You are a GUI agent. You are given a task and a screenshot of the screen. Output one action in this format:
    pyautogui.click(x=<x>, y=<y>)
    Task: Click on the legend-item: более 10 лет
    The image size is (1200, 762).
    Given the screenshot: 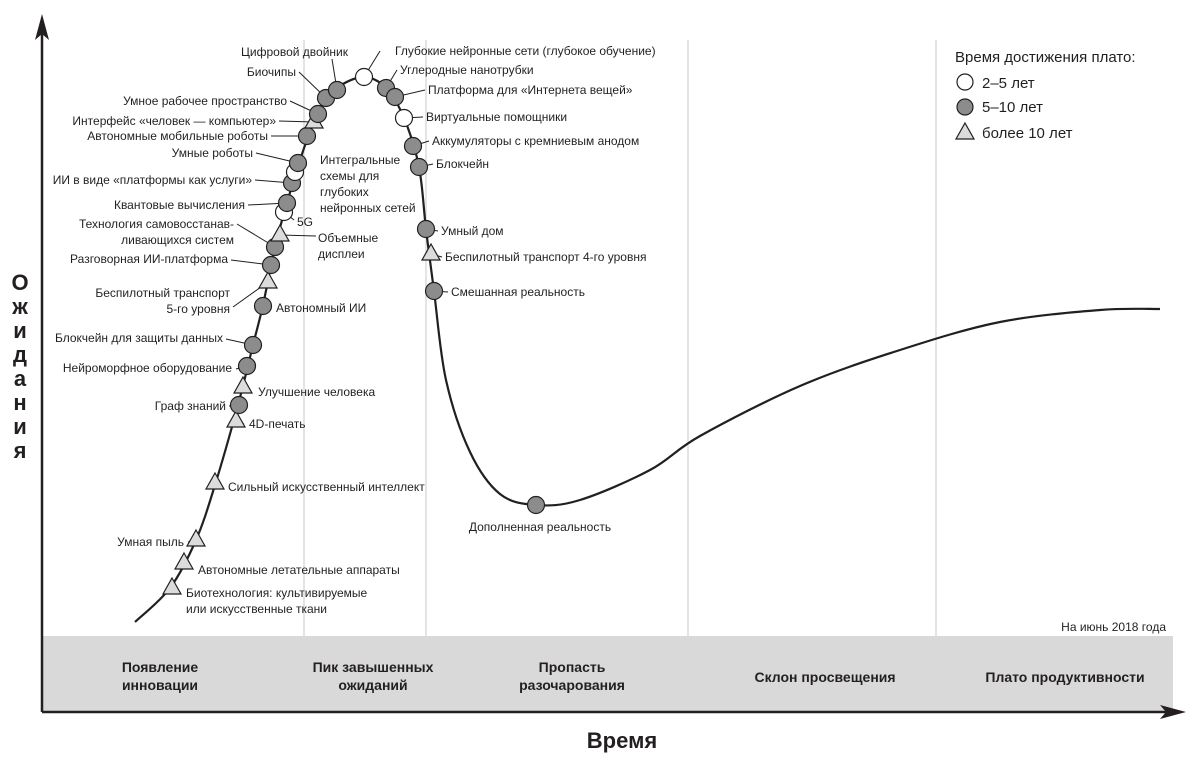 What is the action you would take?
    pyautogui.click(x=1027, y=133)
    